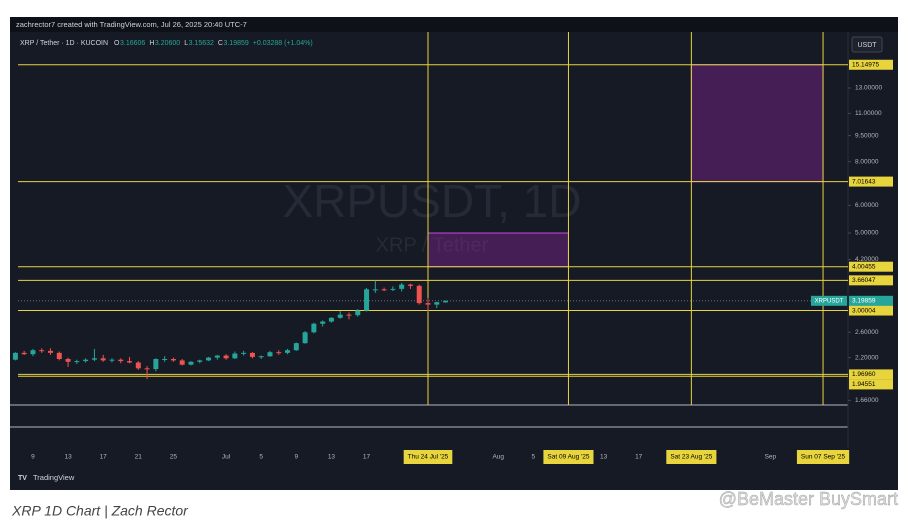 This screenshot has height=526, width=908. I want to click on x-tick-label: Jul, so click(226, 457).